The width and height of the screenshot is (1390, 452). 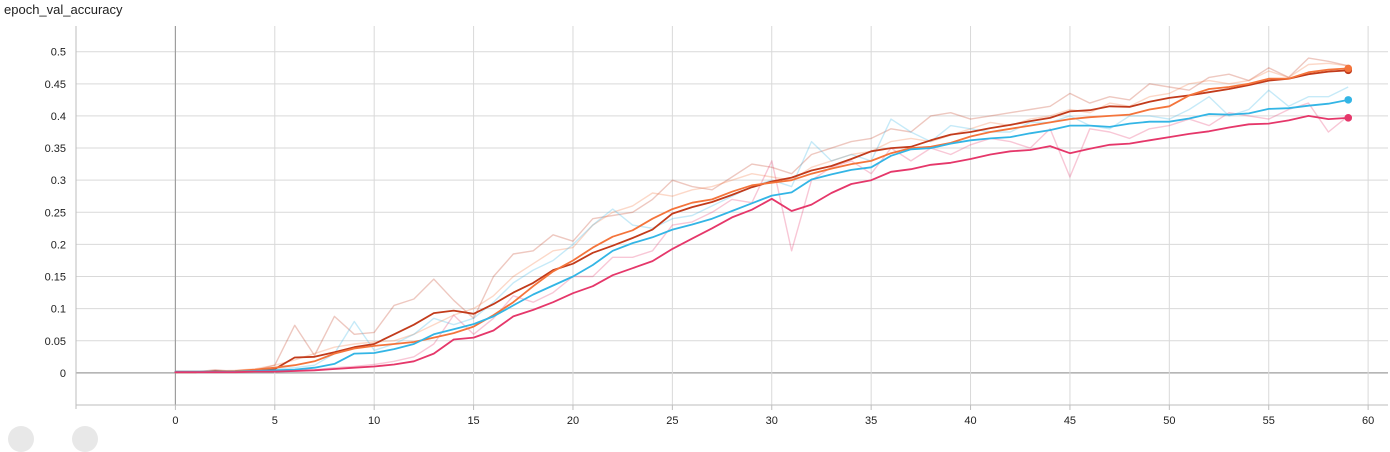 What do you see at coordinates (871, 421) in the screenshot?
I see `x-tick-label: 35` at bounding box center [871, 421].